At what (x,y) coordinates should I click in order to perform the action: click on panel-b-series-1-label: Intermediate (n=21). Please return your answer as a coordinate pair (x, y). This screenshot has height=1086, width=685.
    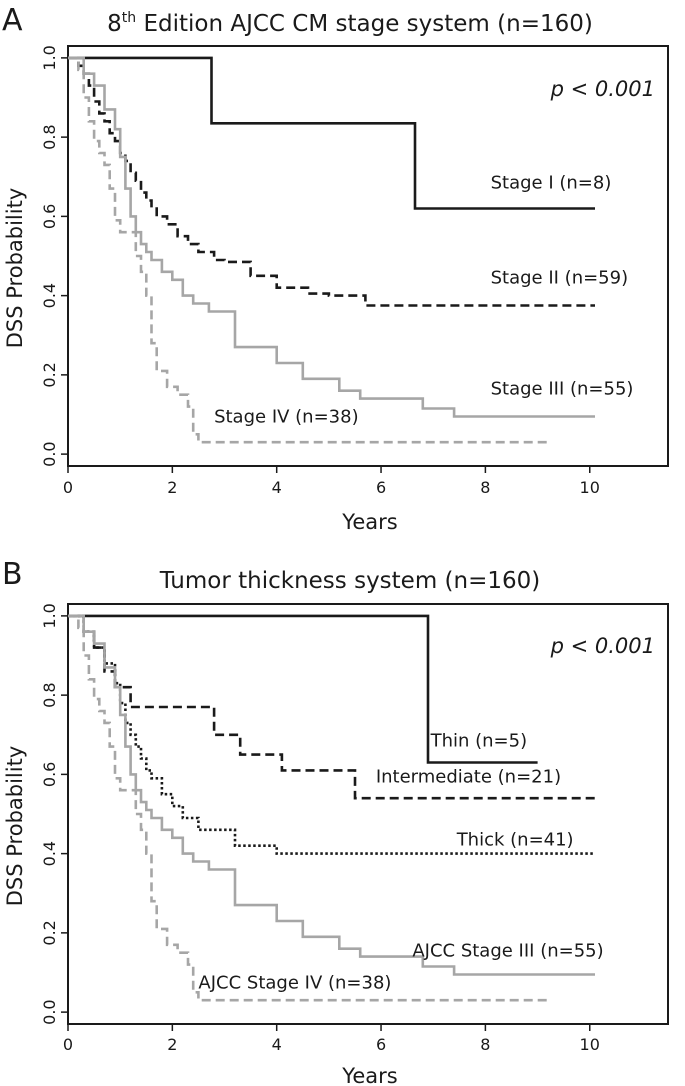
    Looking at the image, I should click on (468, 776).